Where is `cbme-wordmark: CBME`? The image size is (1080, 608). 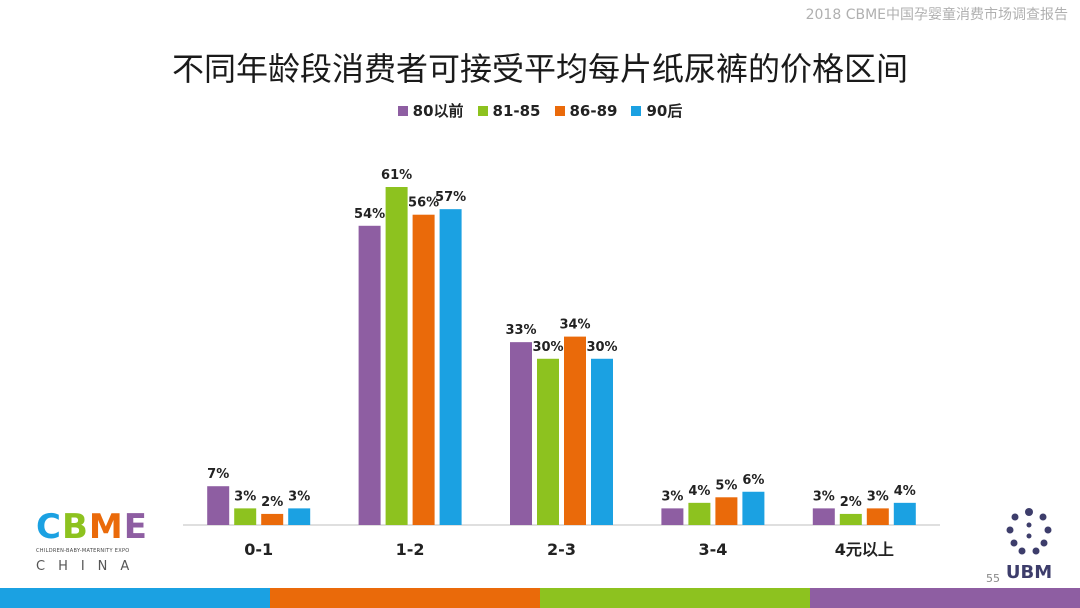 cbme-wordmark: CBME is located at coordinates (101, 527).